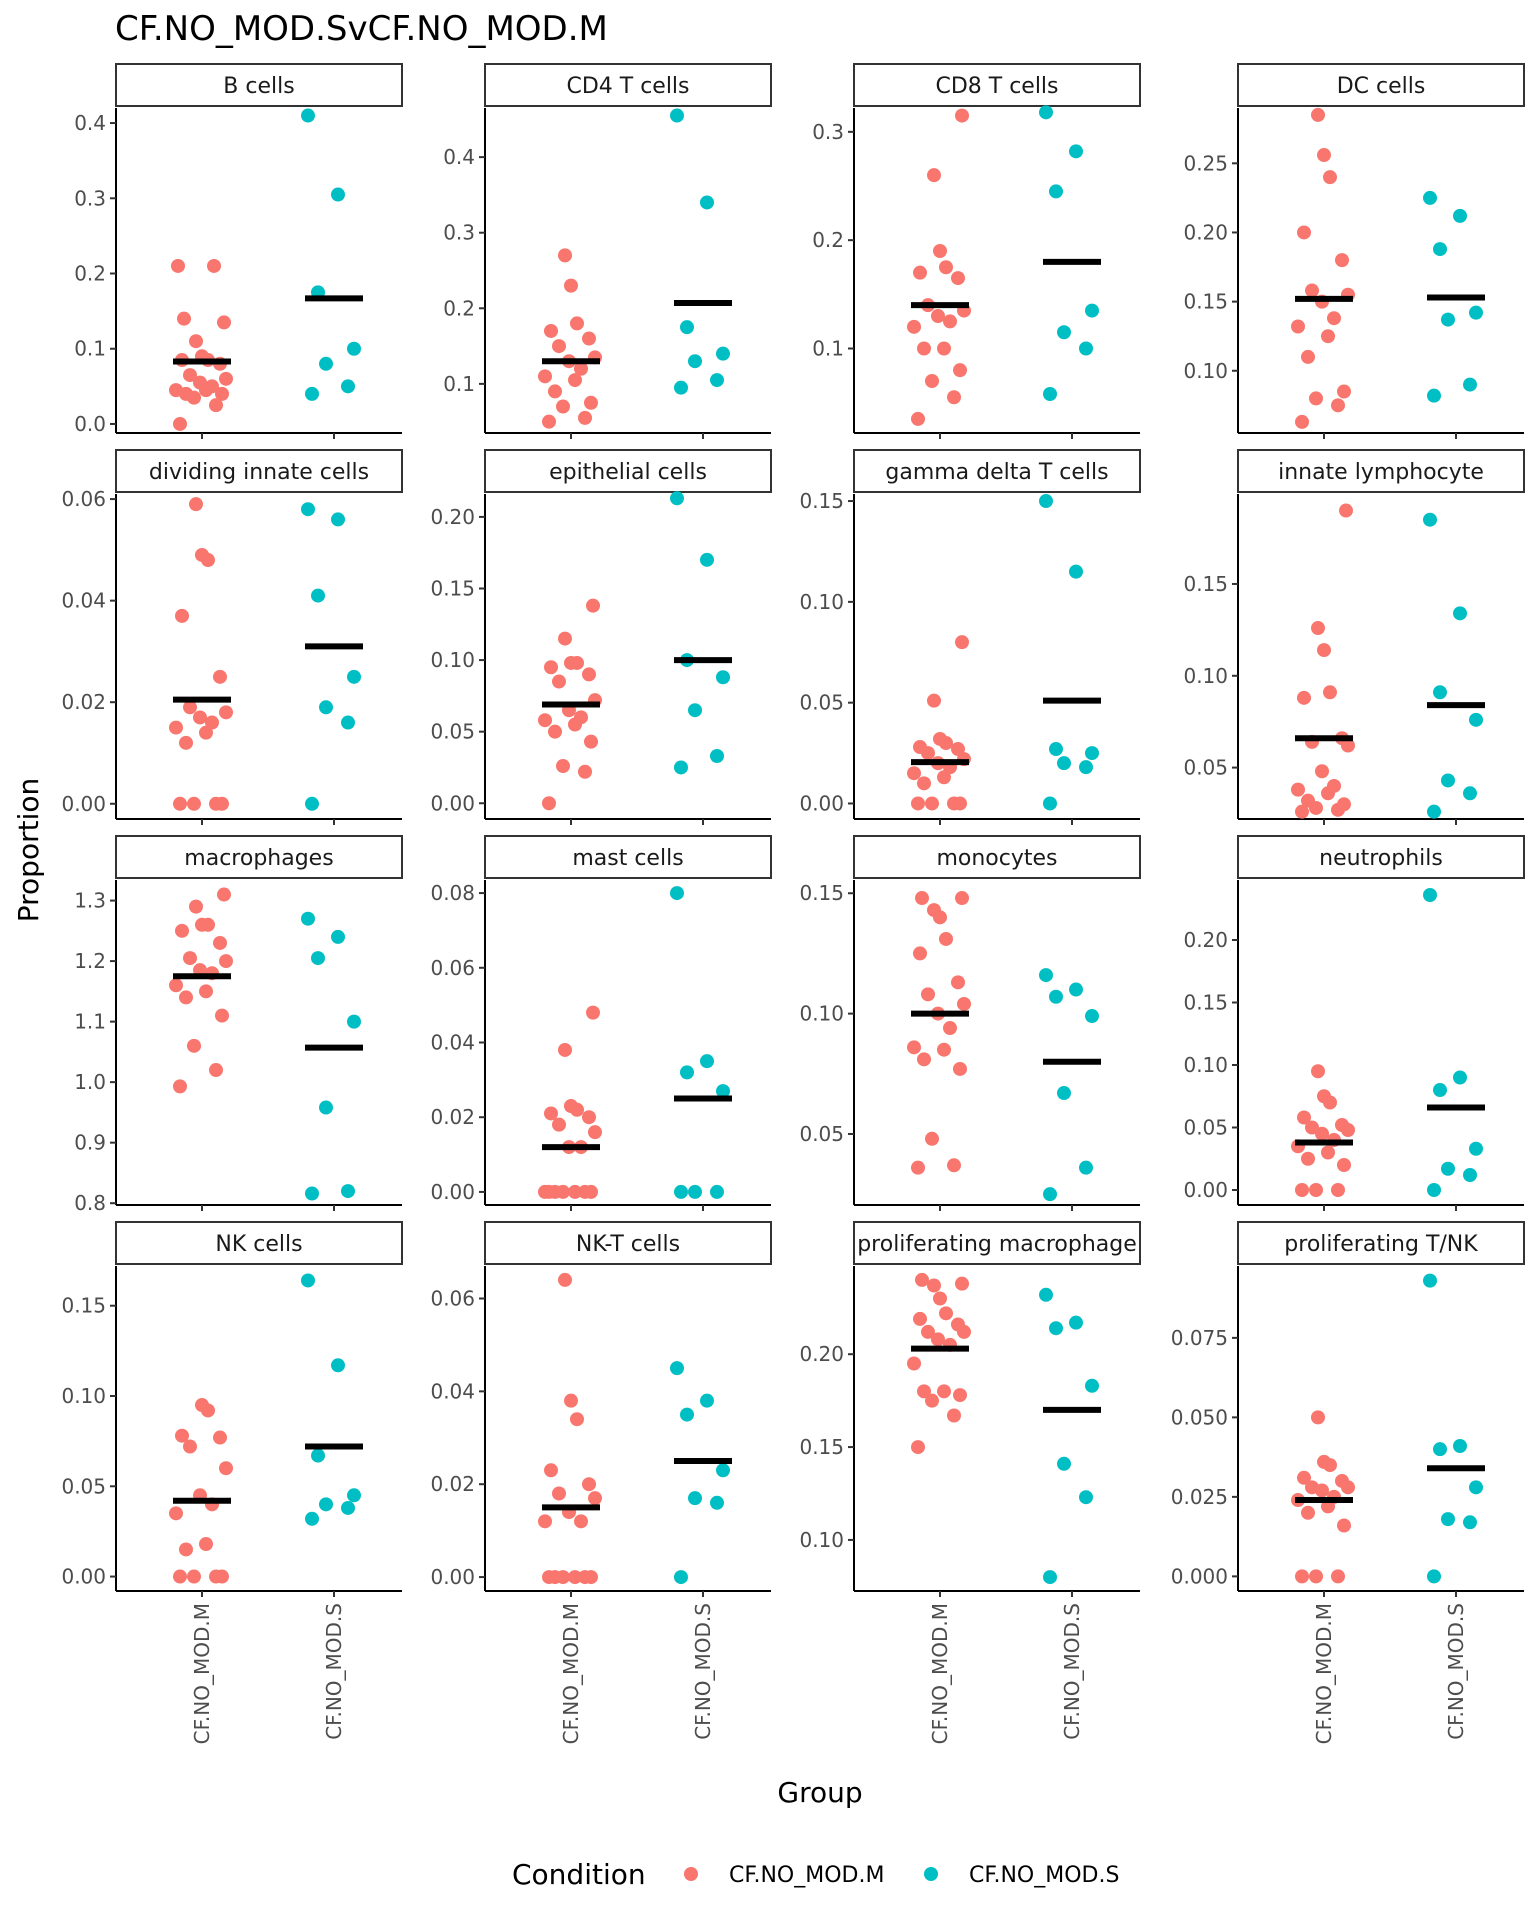 Image resolution: width=1536 pixels, height=1920 pixels. What do you see at coordinates (202, 1673) in the screenshot?
I see `x-tick-label: CF.NO_MOD.M` at bounding box center [202, 1673].